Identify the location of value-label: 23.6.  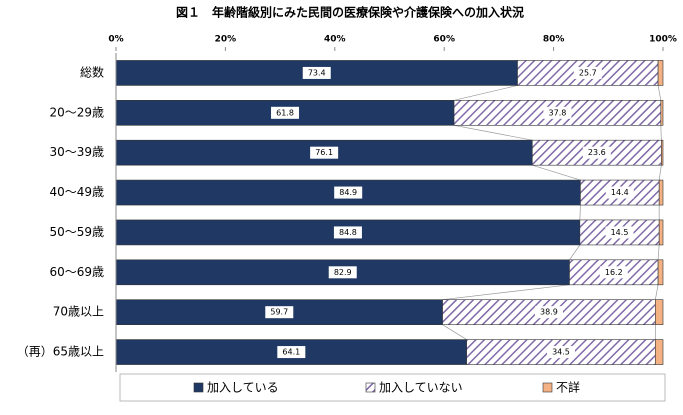
(597, 152).